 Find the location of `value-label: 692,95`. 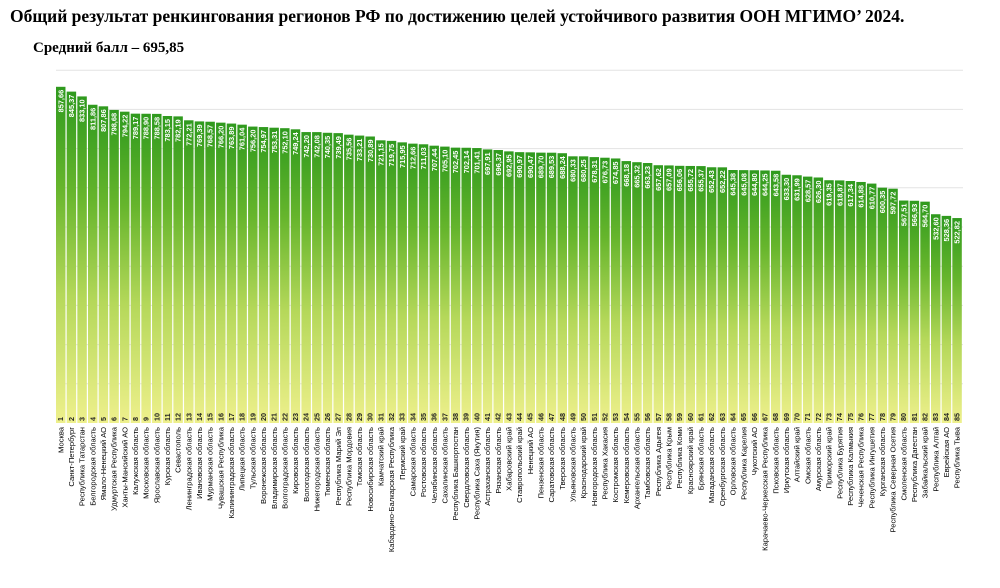

value-label: 692,95 is located at coordinates (509, 165).